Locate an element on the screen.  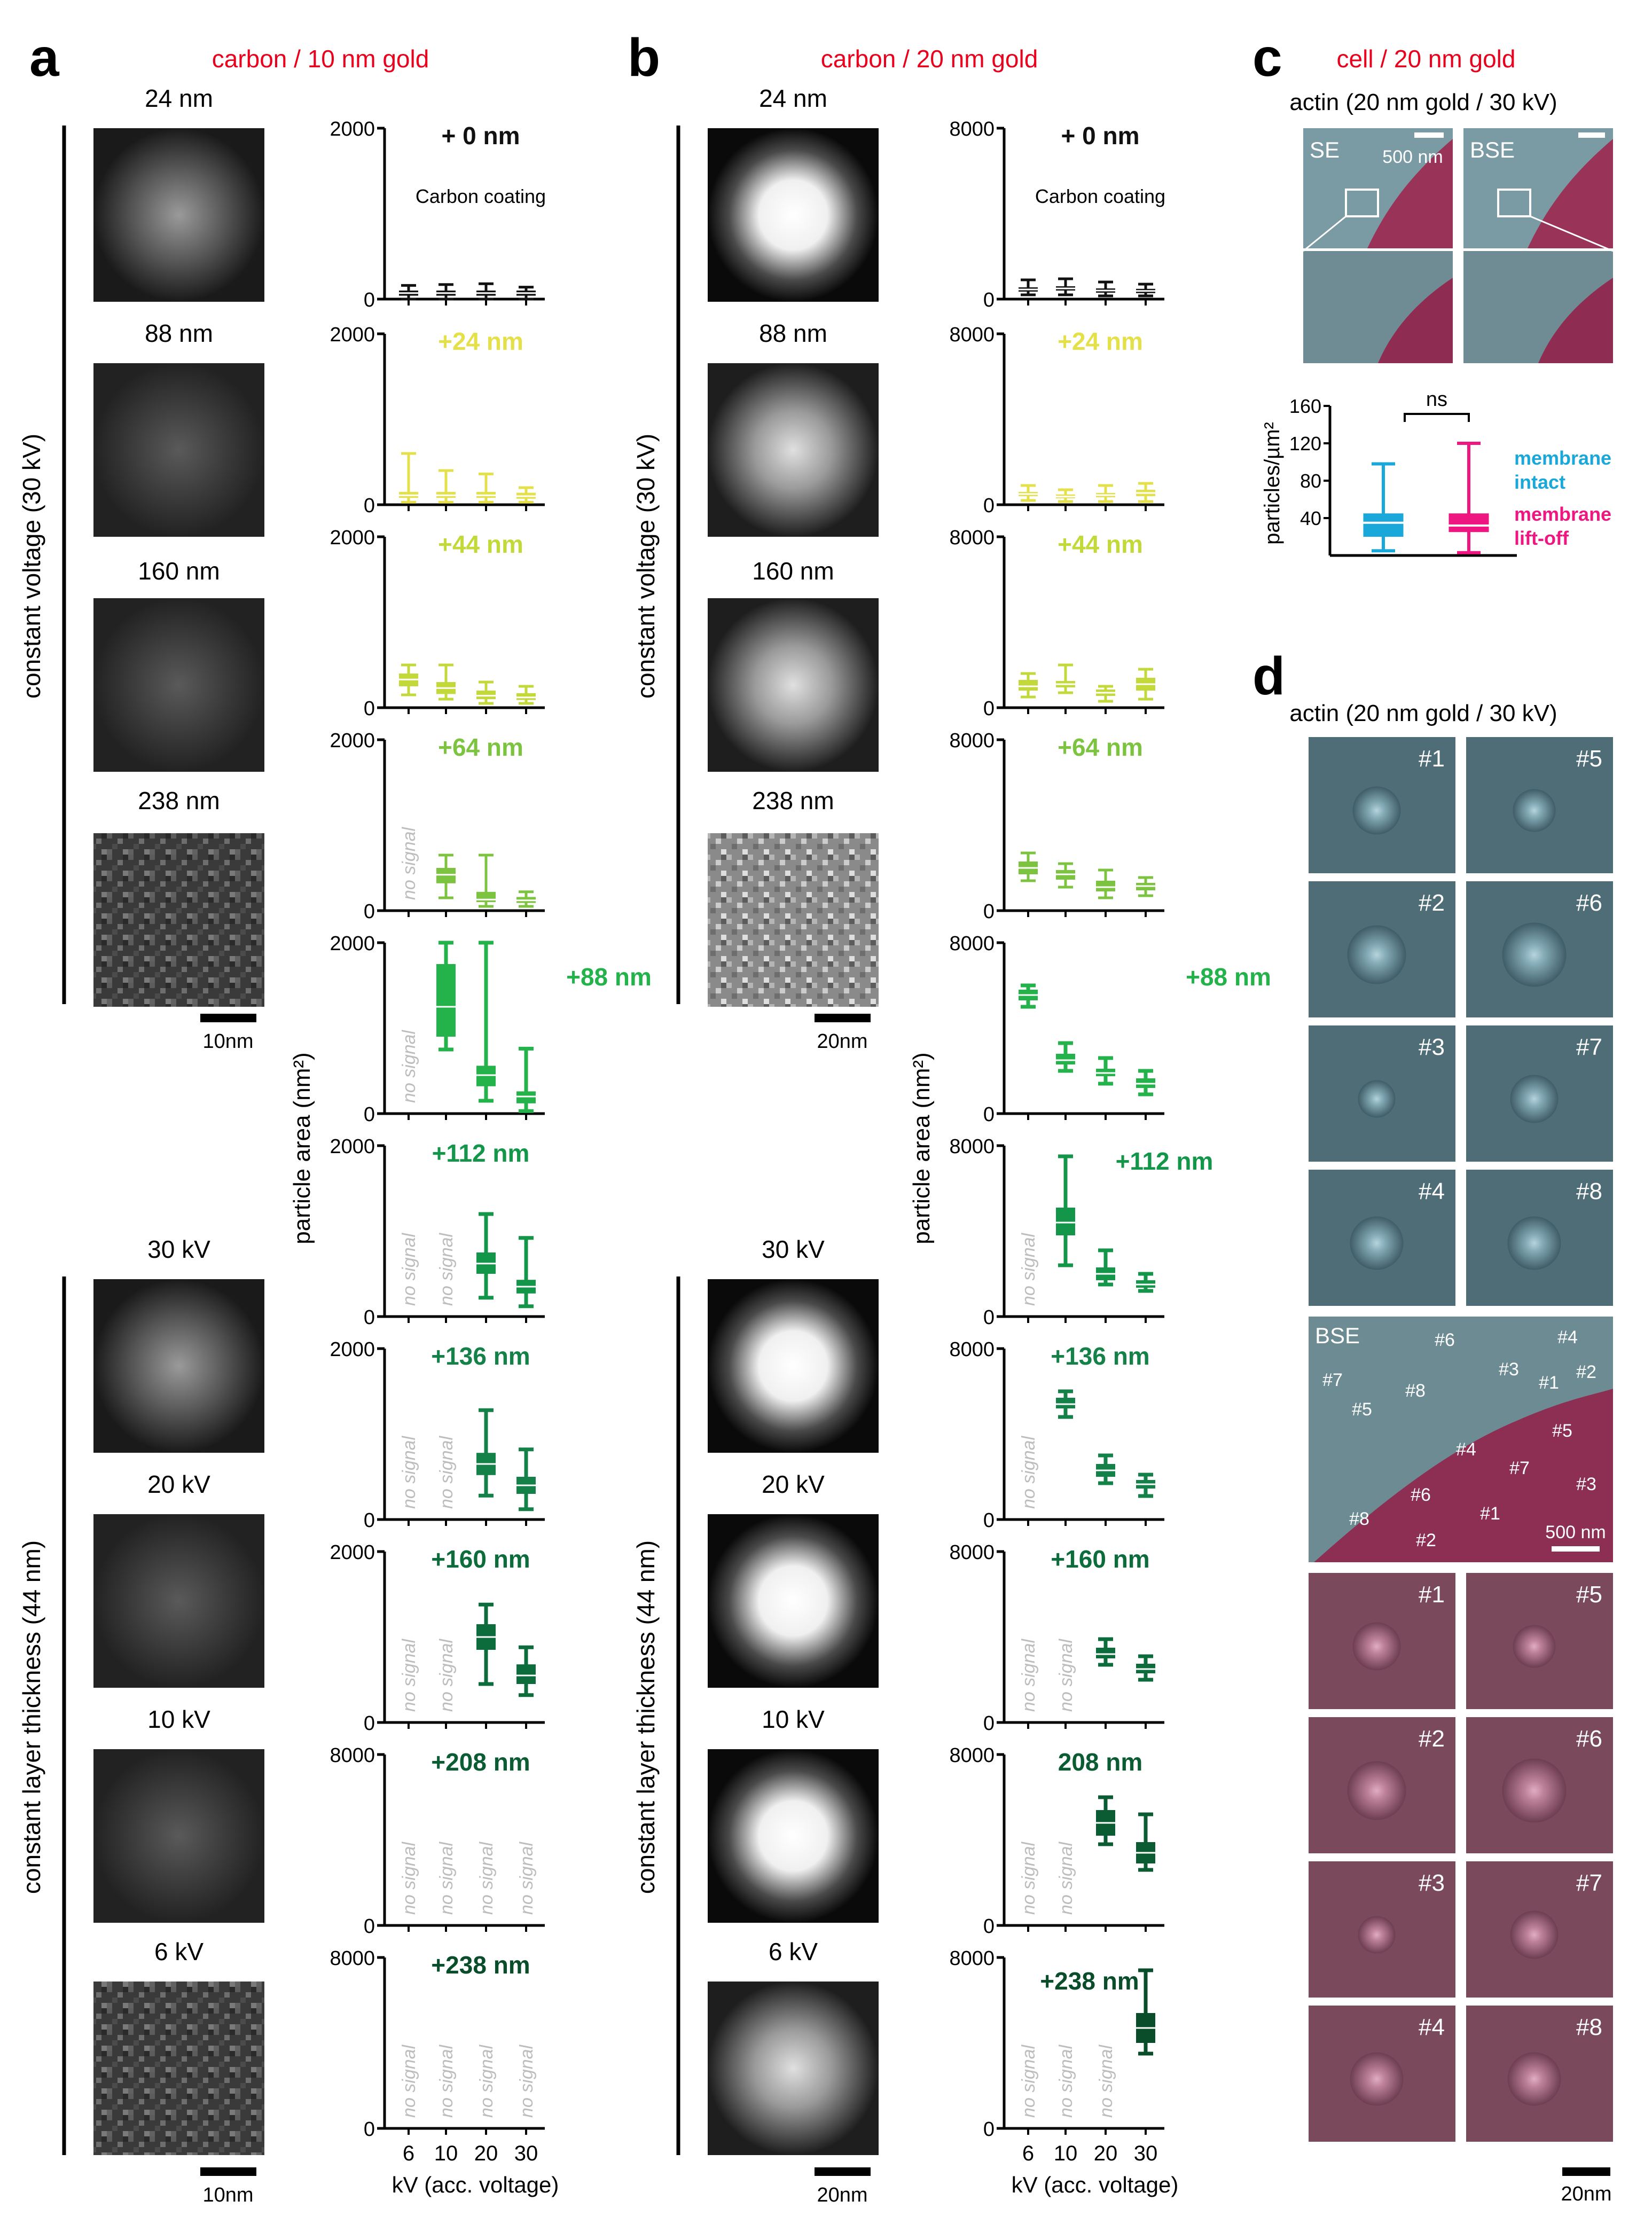
b-scalebar-bottom is located at coordinates (843, 2171).